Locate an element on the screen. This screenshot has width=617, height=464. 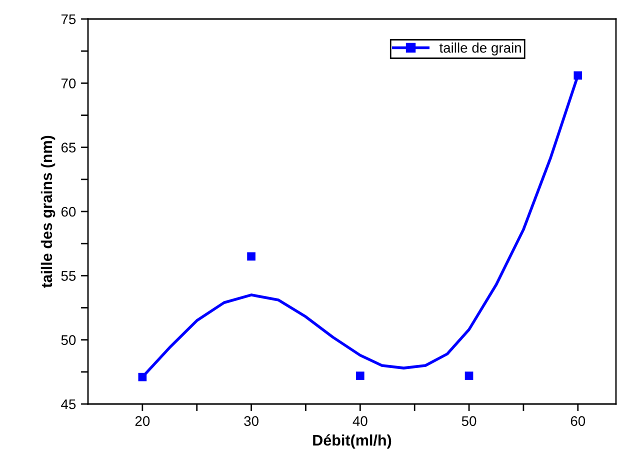
x-tick-label: 30 is located at coordinates (251, 421).